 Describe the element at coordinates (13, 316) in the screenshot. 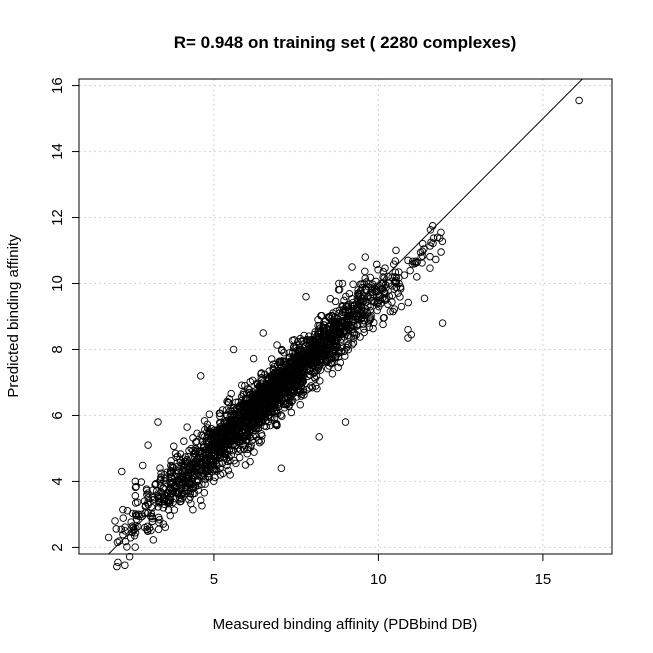

I see `y-axis-label: Predicted binding affinity` at that location.